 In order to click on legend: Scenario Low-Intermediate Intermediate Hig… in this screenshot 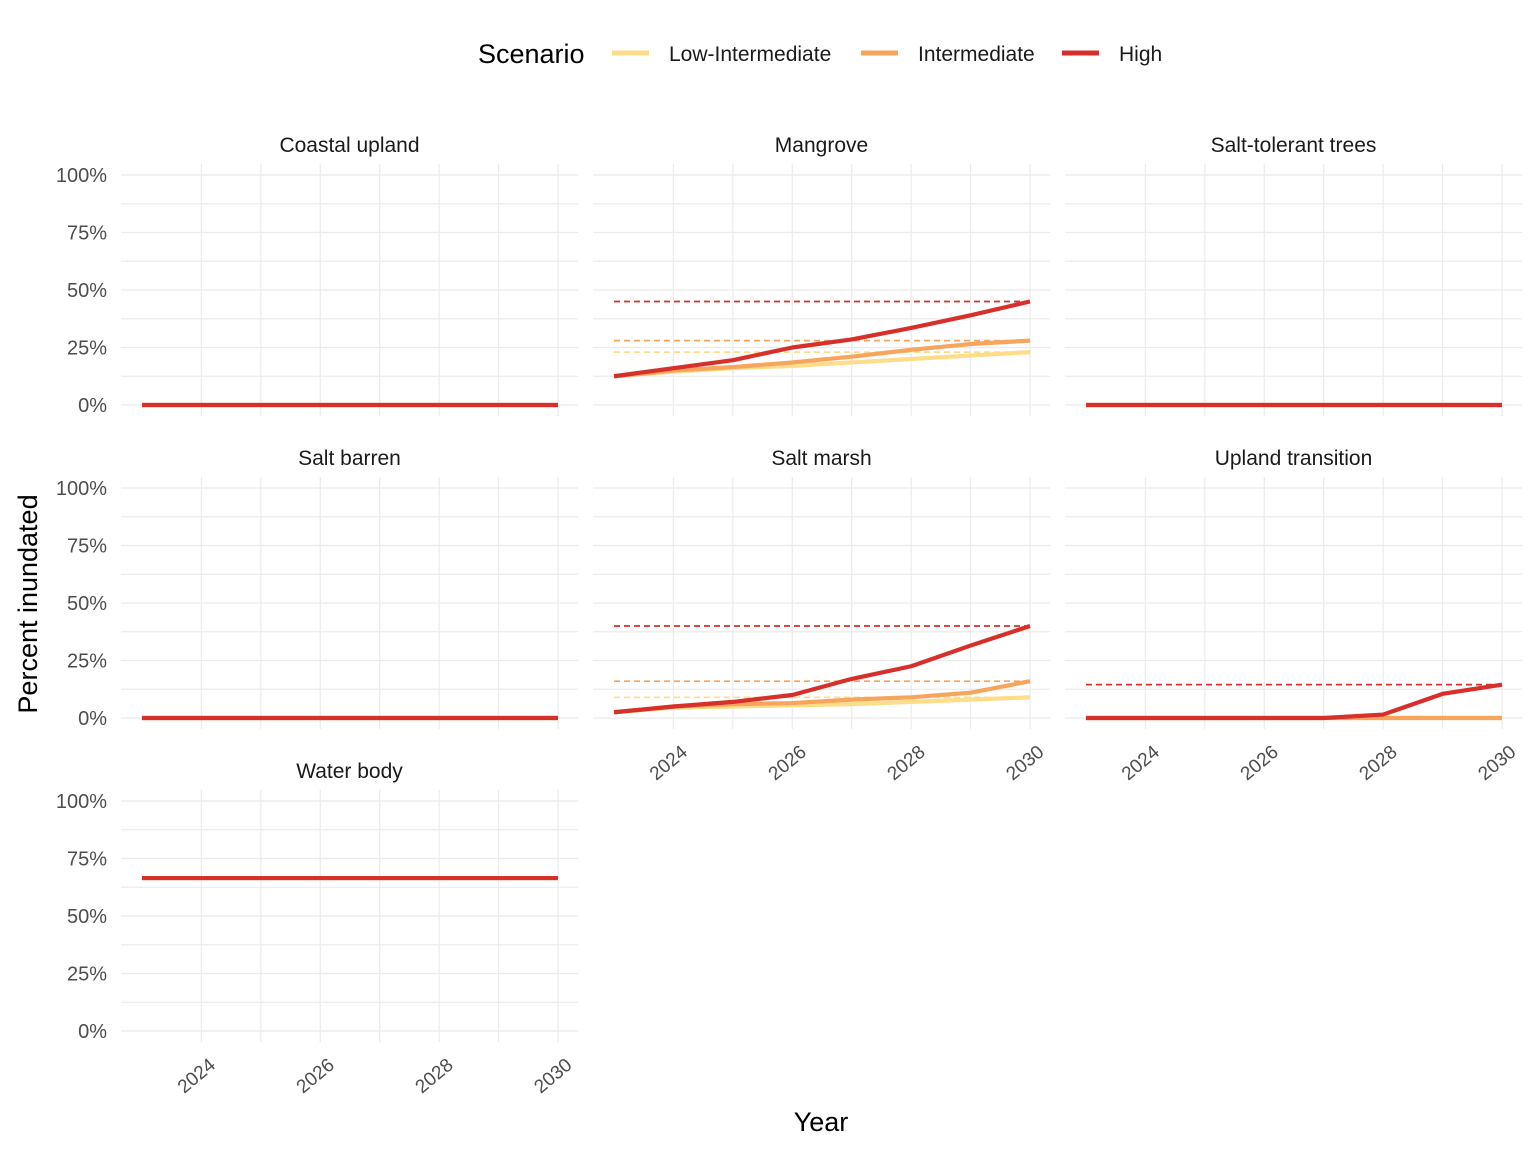, I will do `click(820, 54)`.